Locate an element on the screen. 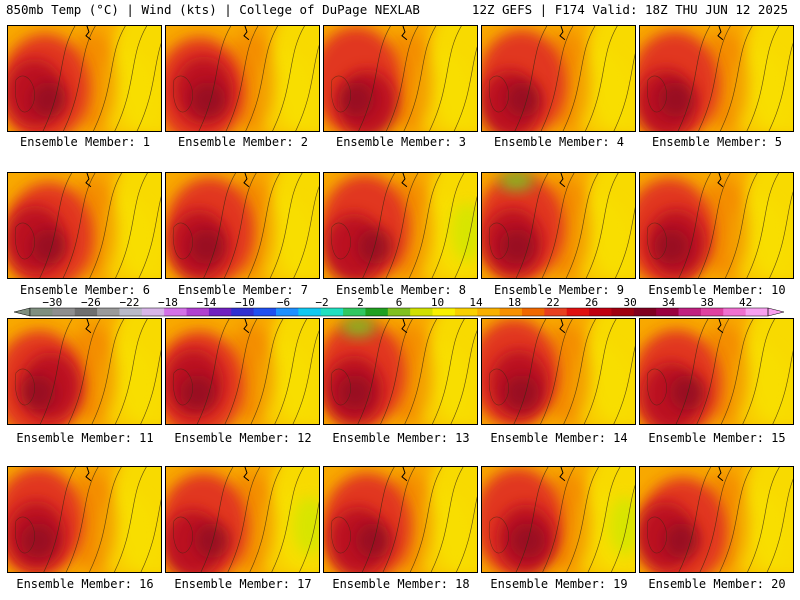 The width and height of the screenshot is (800, 600). colorbar-tick-label: 6 is located at coordinates (399, 302).